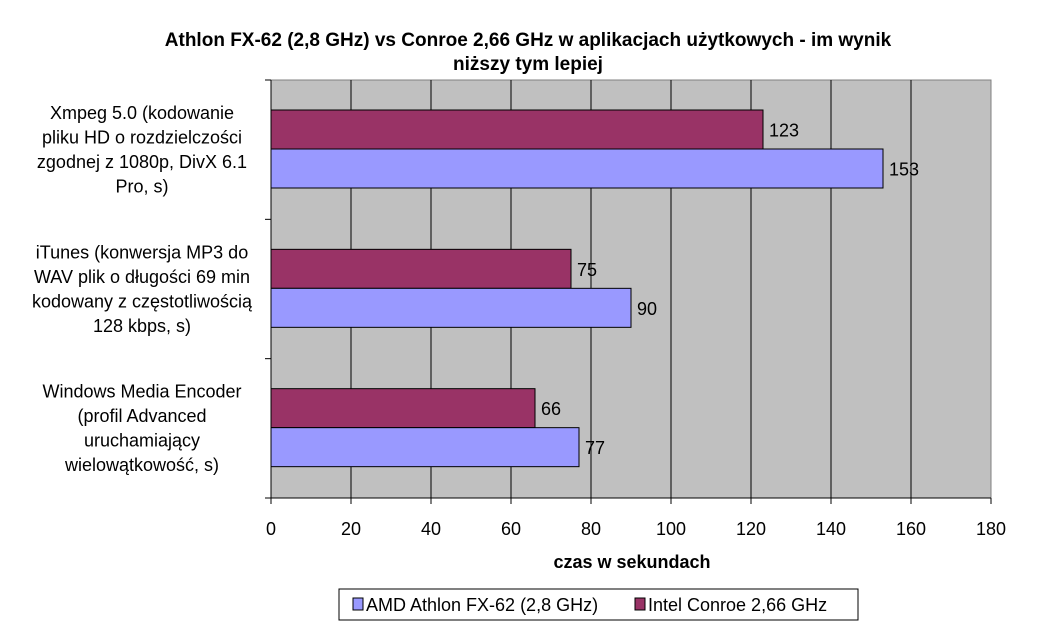  I want to click on legend-label: AMD Athlon FX-62 (2,8 GHz), so click(482, 605).